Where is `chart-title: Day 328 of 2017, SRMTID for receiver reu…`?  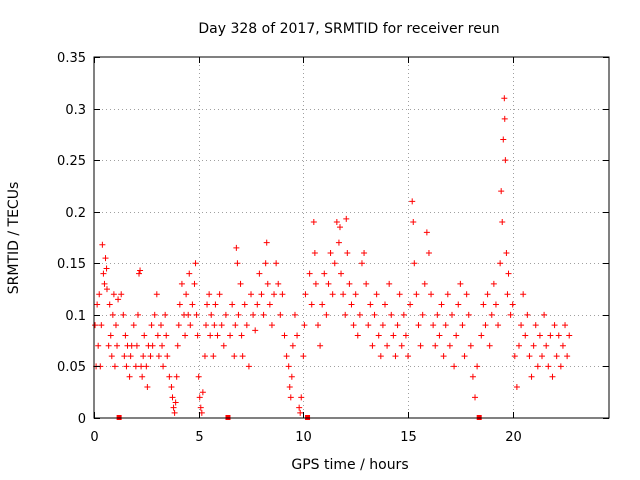
chart-title: Day 328 of 2017, SRMTID for receiver reu… is located at coordinates (348, 29).